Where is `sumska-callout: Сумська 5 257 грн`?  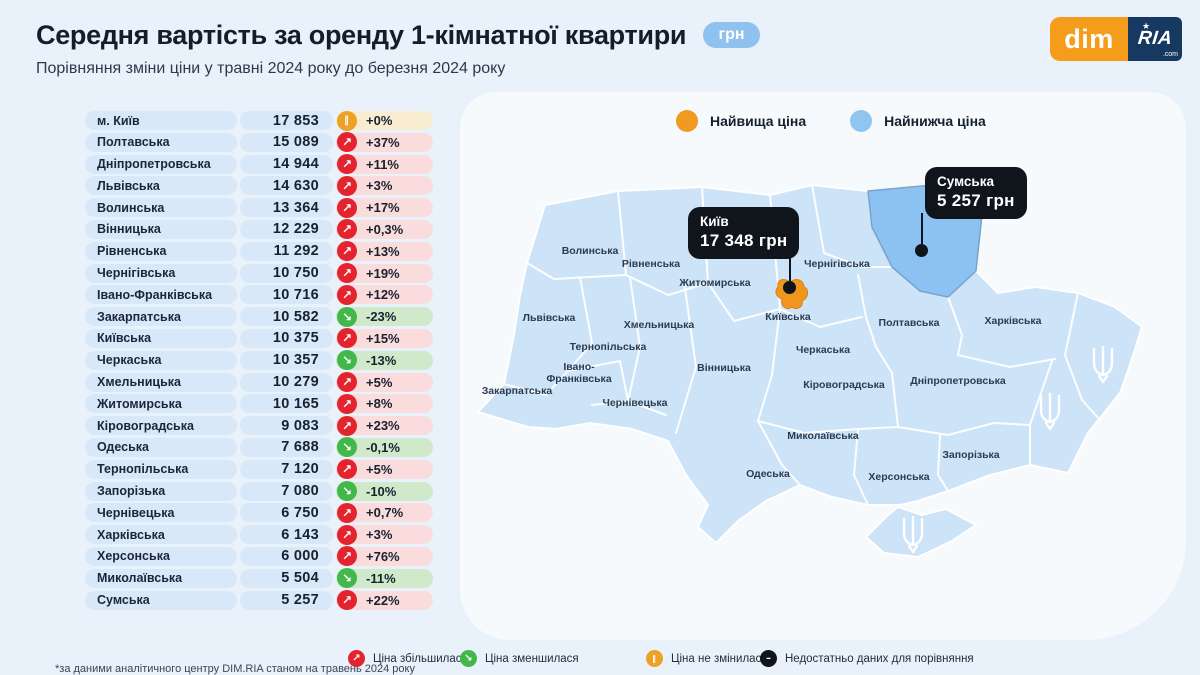 sumska-callout: Сумська 5 257 грн is located at coordinates (976, 193).